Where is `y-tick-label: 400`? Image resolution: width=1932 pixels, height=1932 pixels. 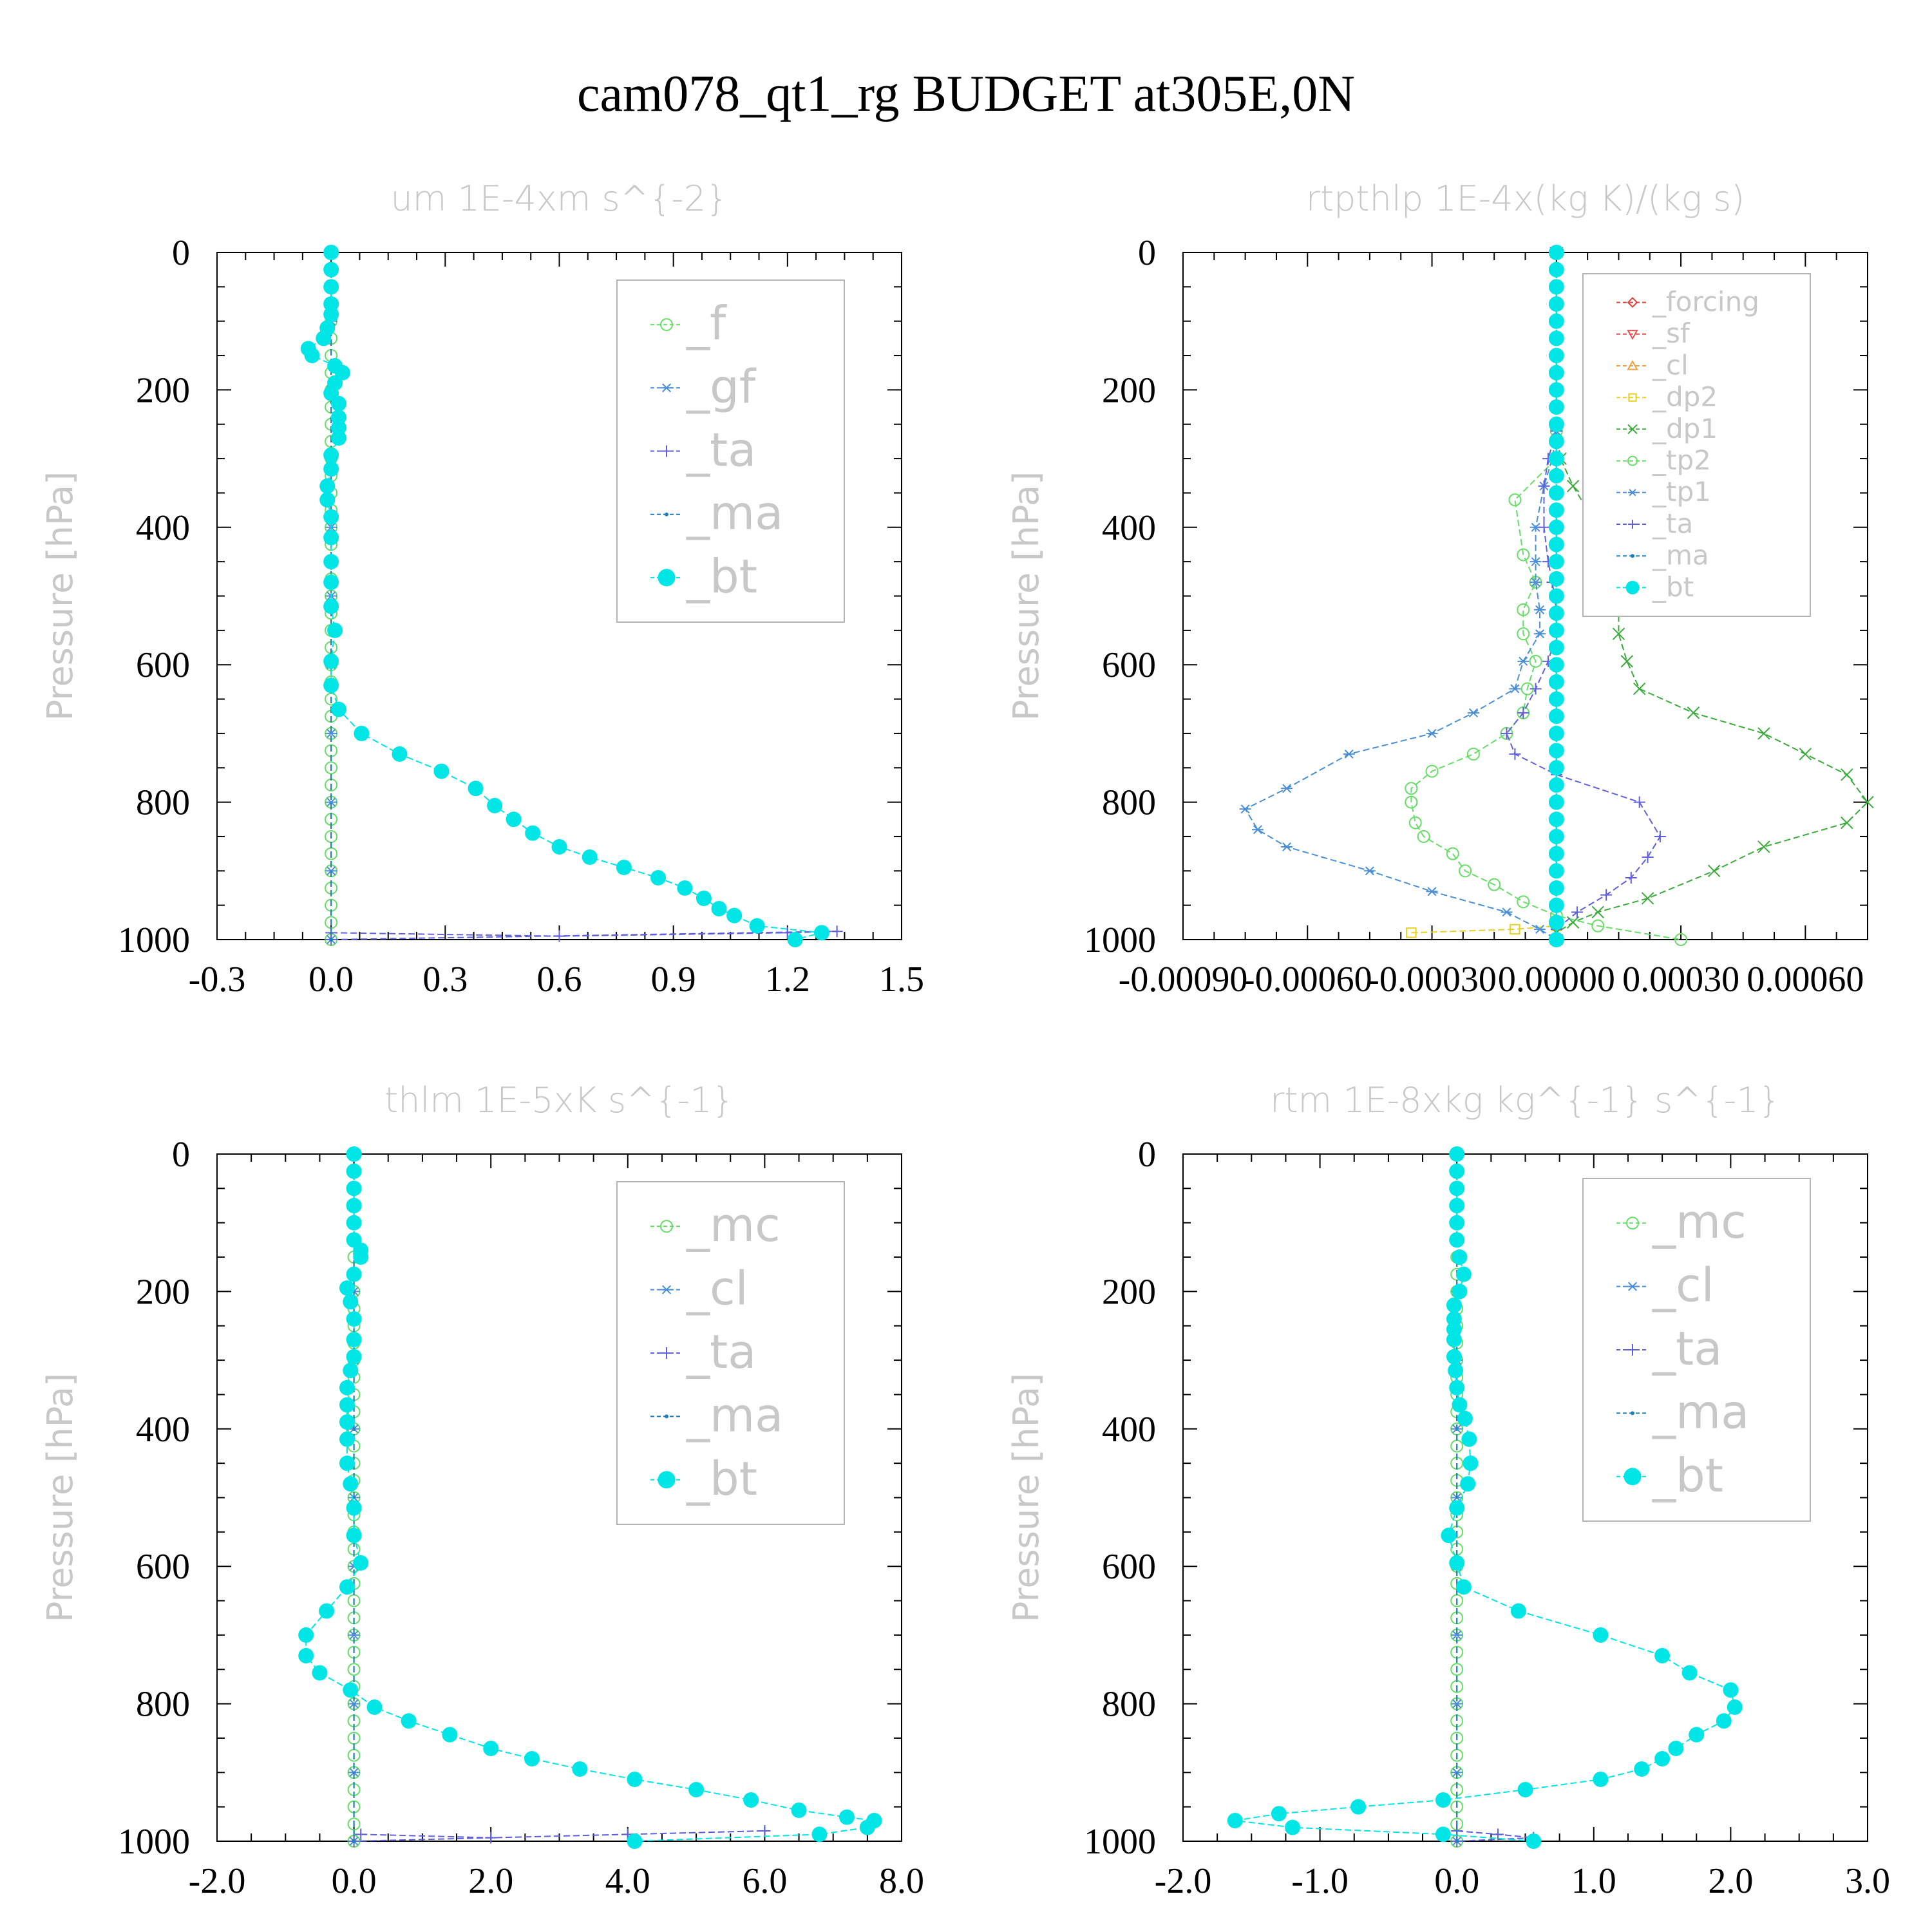 y-tick-label: 400 is located at coordinates (1129, 528).